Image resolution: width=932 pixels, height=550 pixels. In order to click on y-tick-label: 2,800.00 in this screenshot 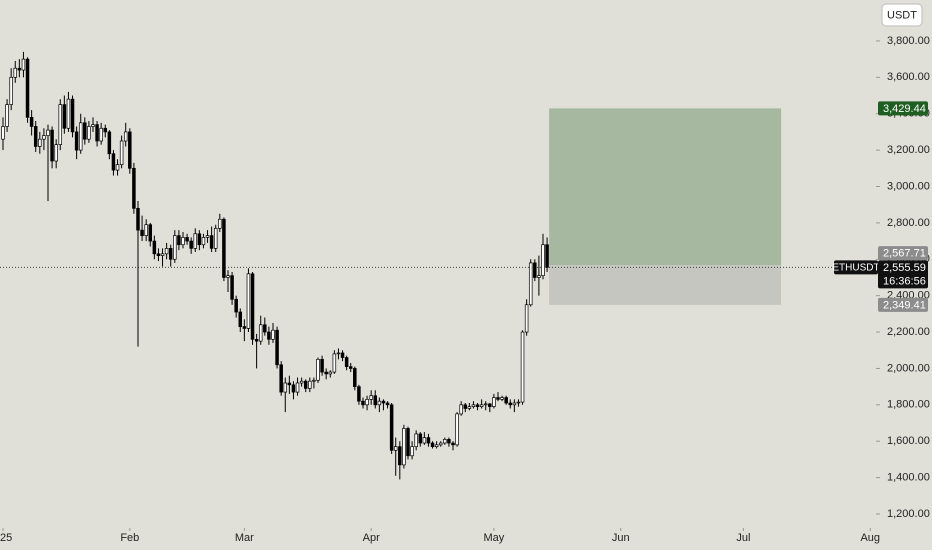, I will do `click(908, 223)`.